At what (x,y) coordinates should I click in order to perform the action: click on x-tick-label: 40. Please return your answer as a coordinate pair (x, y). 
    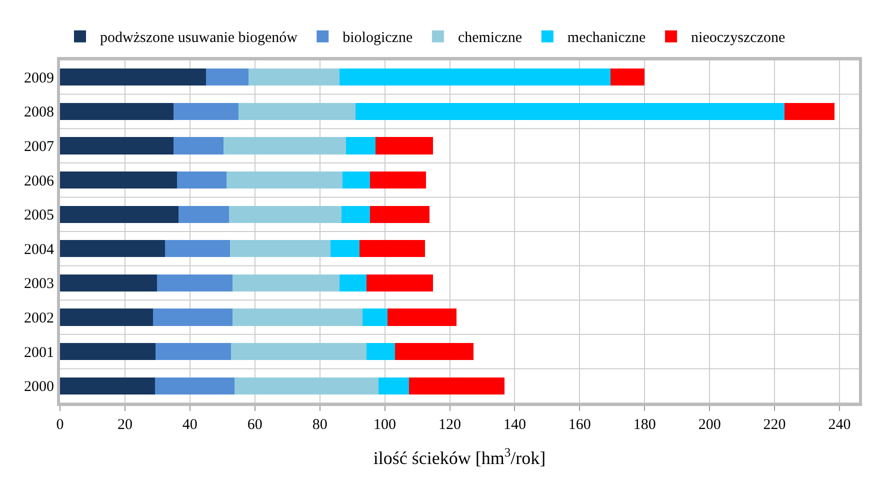
    Looking at the image, I should click on (190, 425).